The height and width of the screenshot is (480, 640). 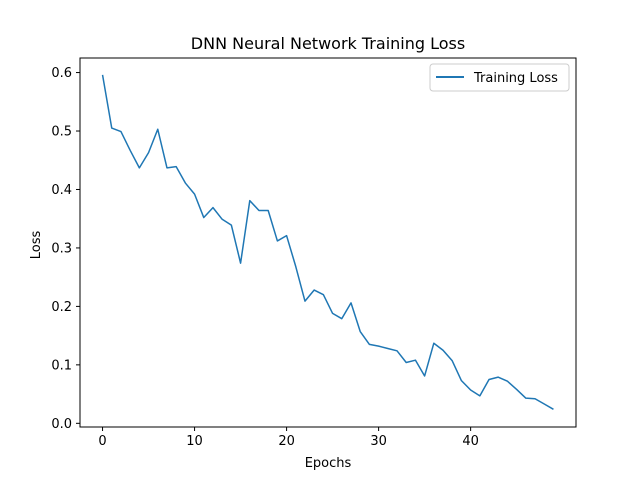 I want to click on y-tick-label: 0.2, so click(x=61, y=307).